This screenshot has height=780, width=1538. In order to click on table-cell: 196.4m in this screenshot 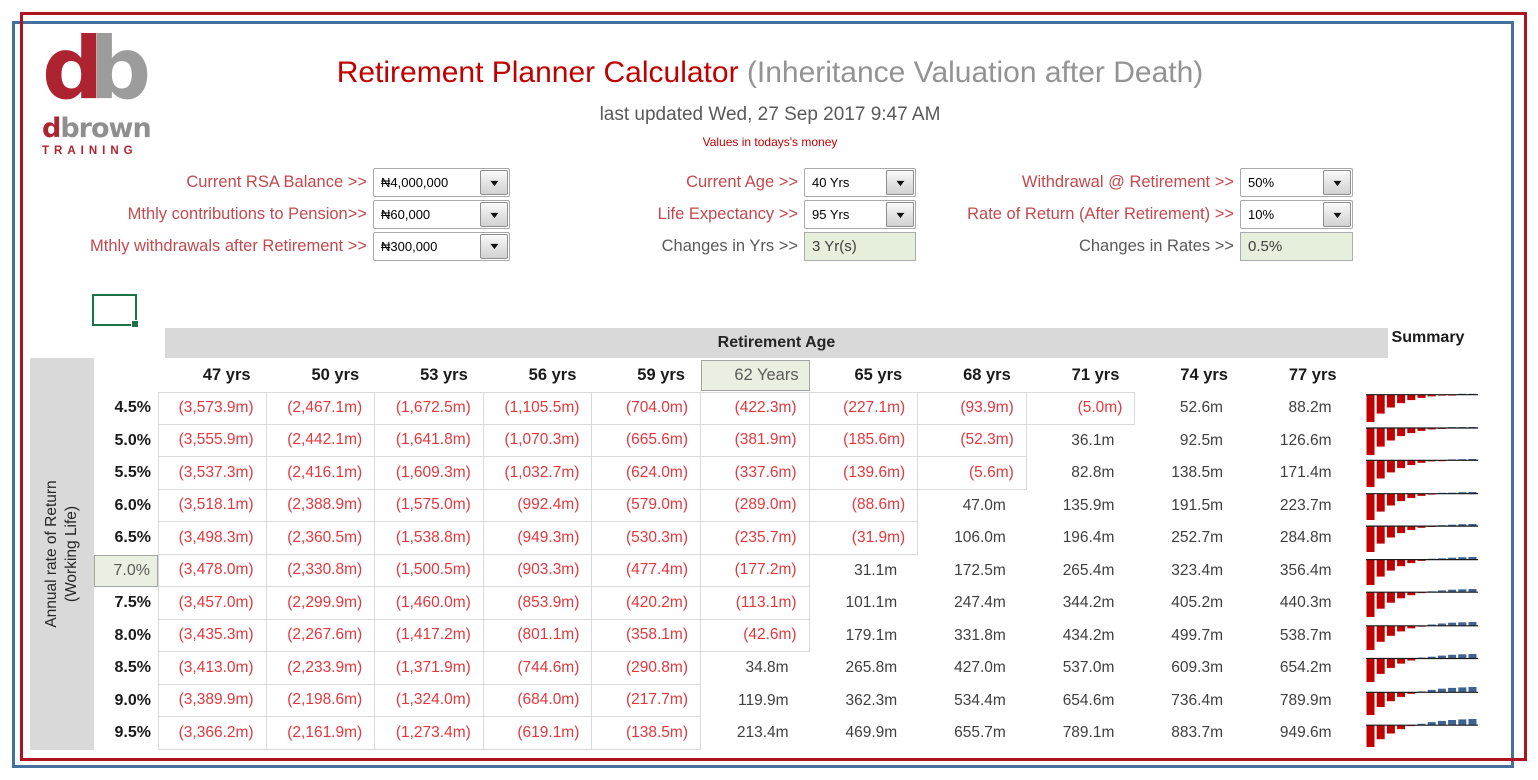, I will do `click(1088, 538)`.